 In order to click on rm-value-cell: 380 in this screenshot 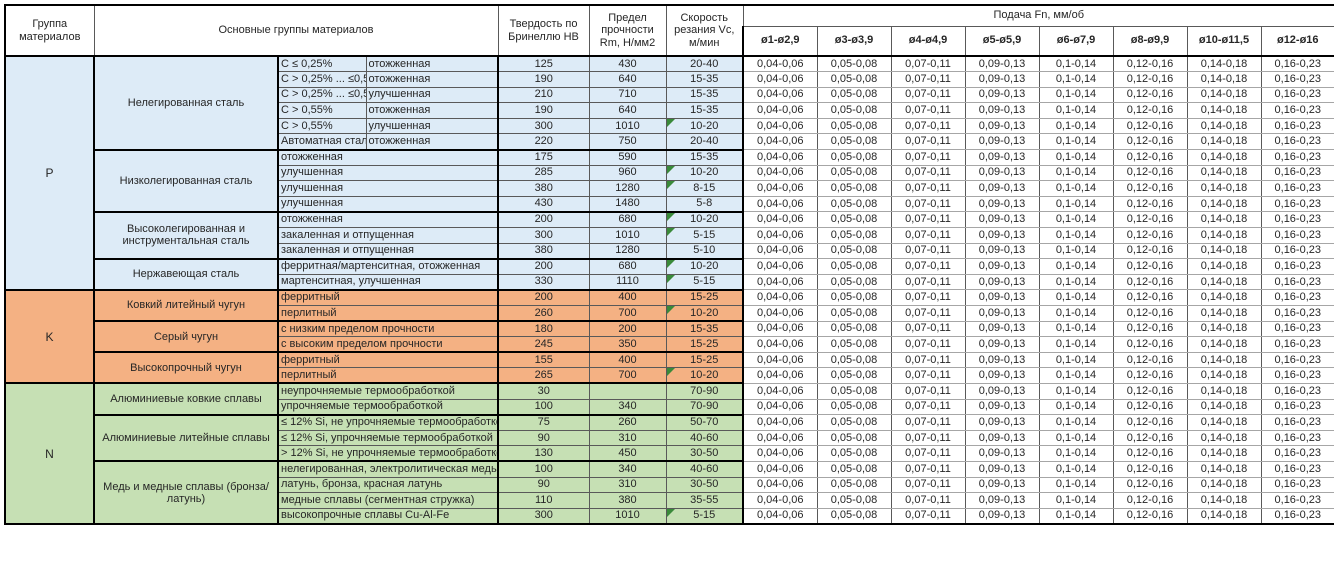, I will do `click(627, 500)`.